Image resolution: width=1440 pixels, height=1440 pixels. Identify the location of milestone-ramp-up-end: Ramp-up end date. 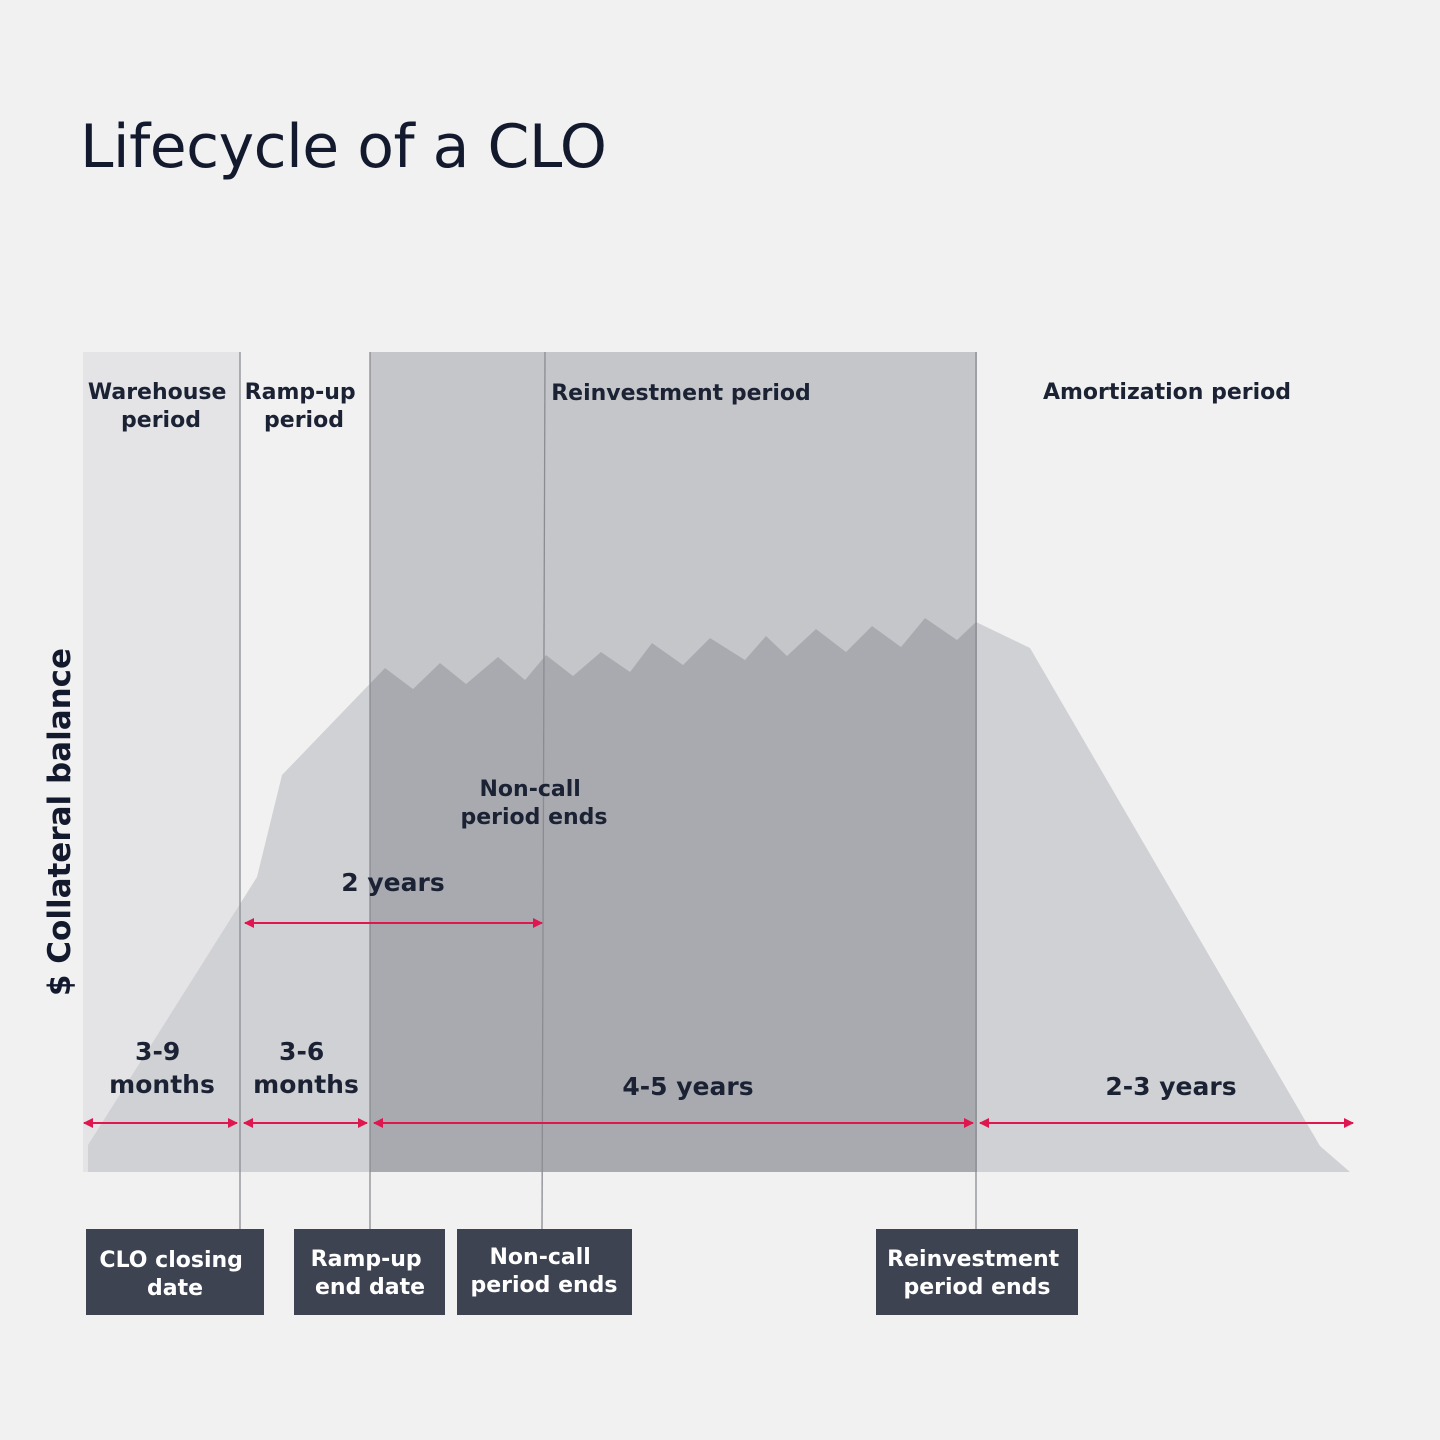
(369, 1272).